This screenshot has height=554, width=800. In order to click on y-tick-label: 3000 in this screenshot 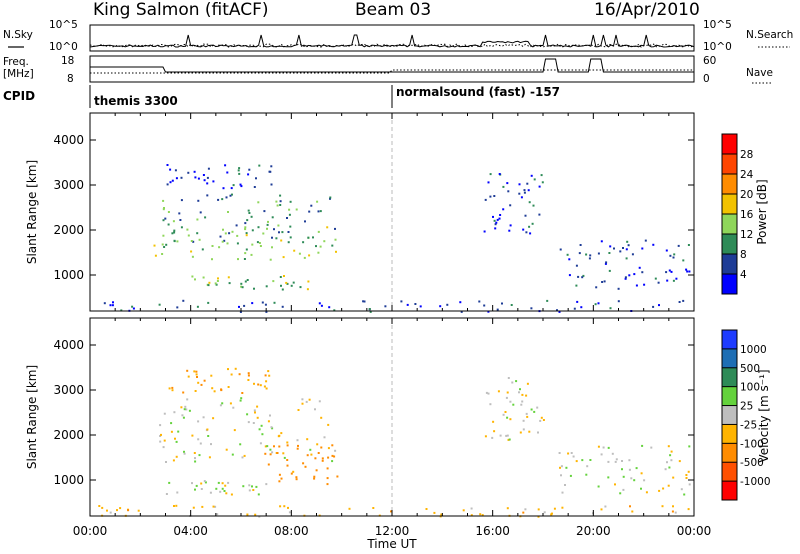, I will do `click(68, 185)`.